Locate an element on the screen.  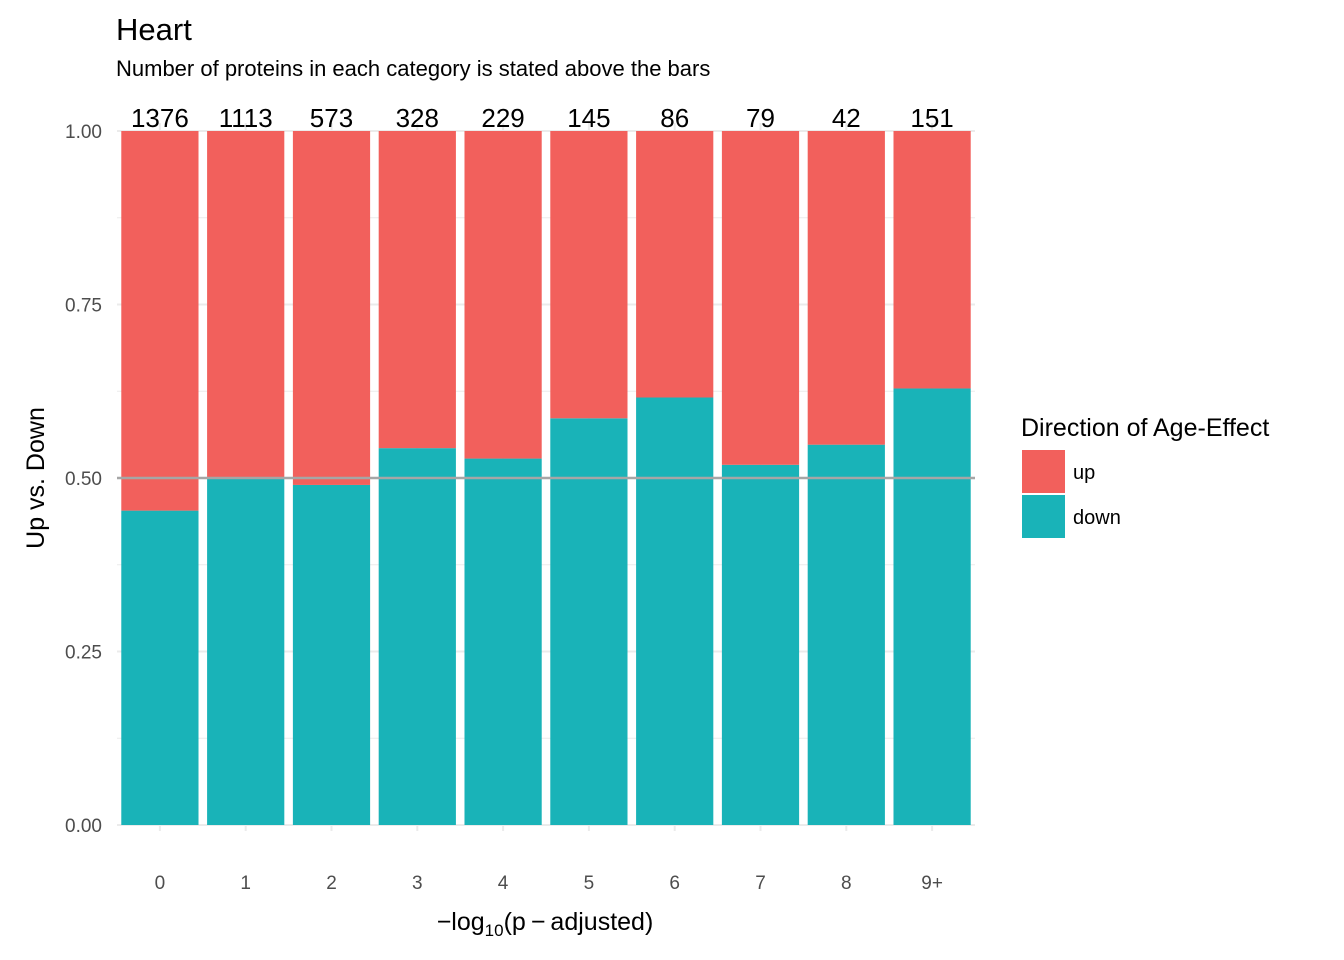
y-axis-title: Up vs. Down is located at coordinates (36, 478).